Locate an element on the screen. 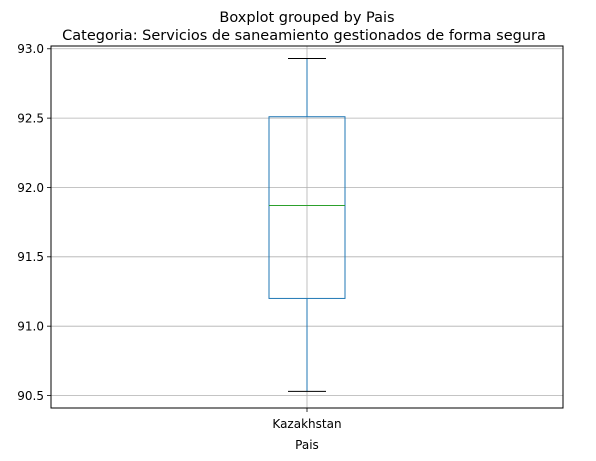 The height and width of the screenshot is (461, 596). box-group is located at coordinates (307, 224).